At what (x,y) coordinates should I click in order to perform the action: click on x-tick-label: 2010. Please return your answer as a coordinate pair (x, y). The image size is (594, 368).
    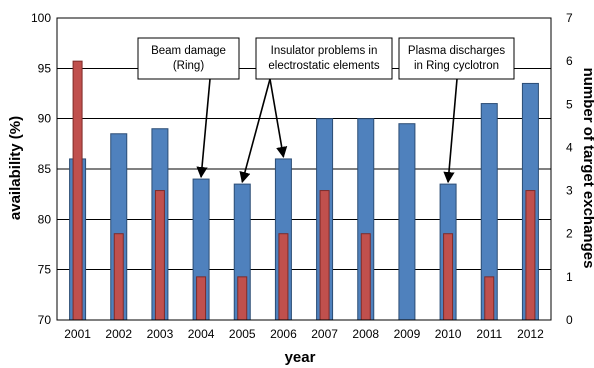
    Looking at the image, I should click on (448, 334).